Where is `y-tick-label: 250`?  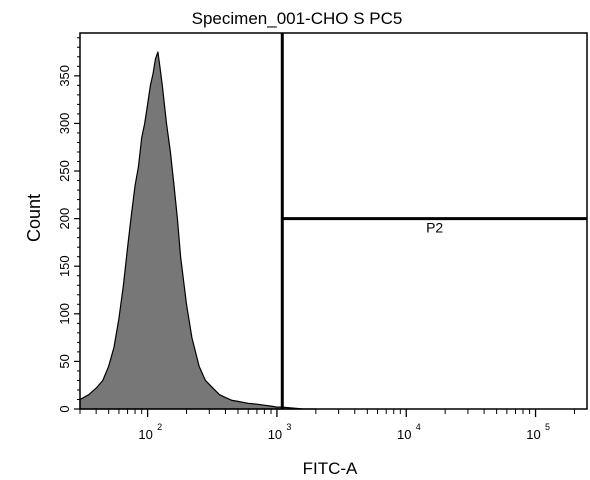 y-tick-label: 250 is located at coordinates (64, 171).